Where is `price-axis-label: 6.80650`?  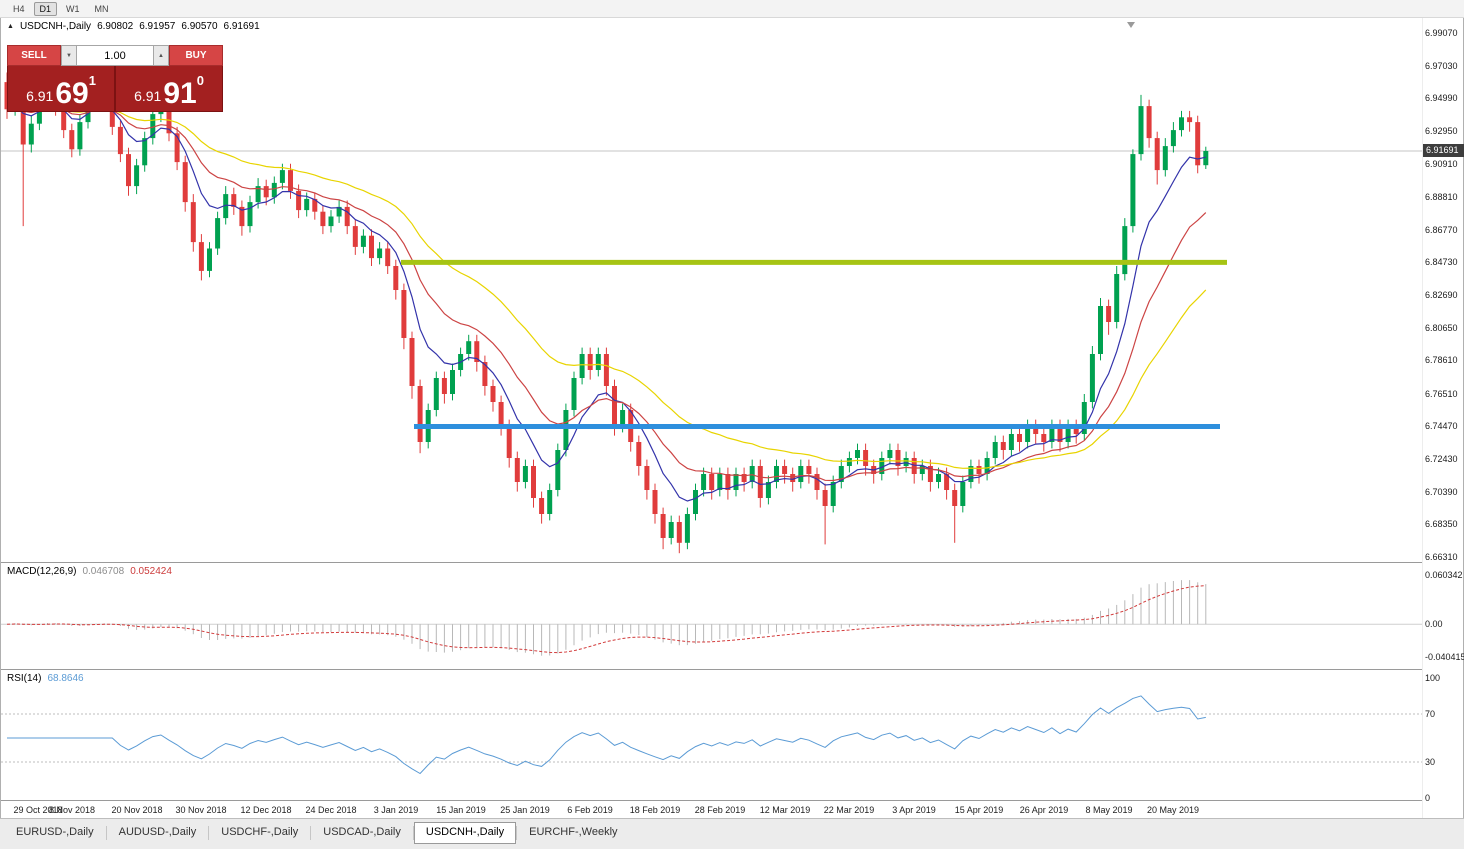
price-axis-label: 6.80650 is located at coordinates (1441, 328).